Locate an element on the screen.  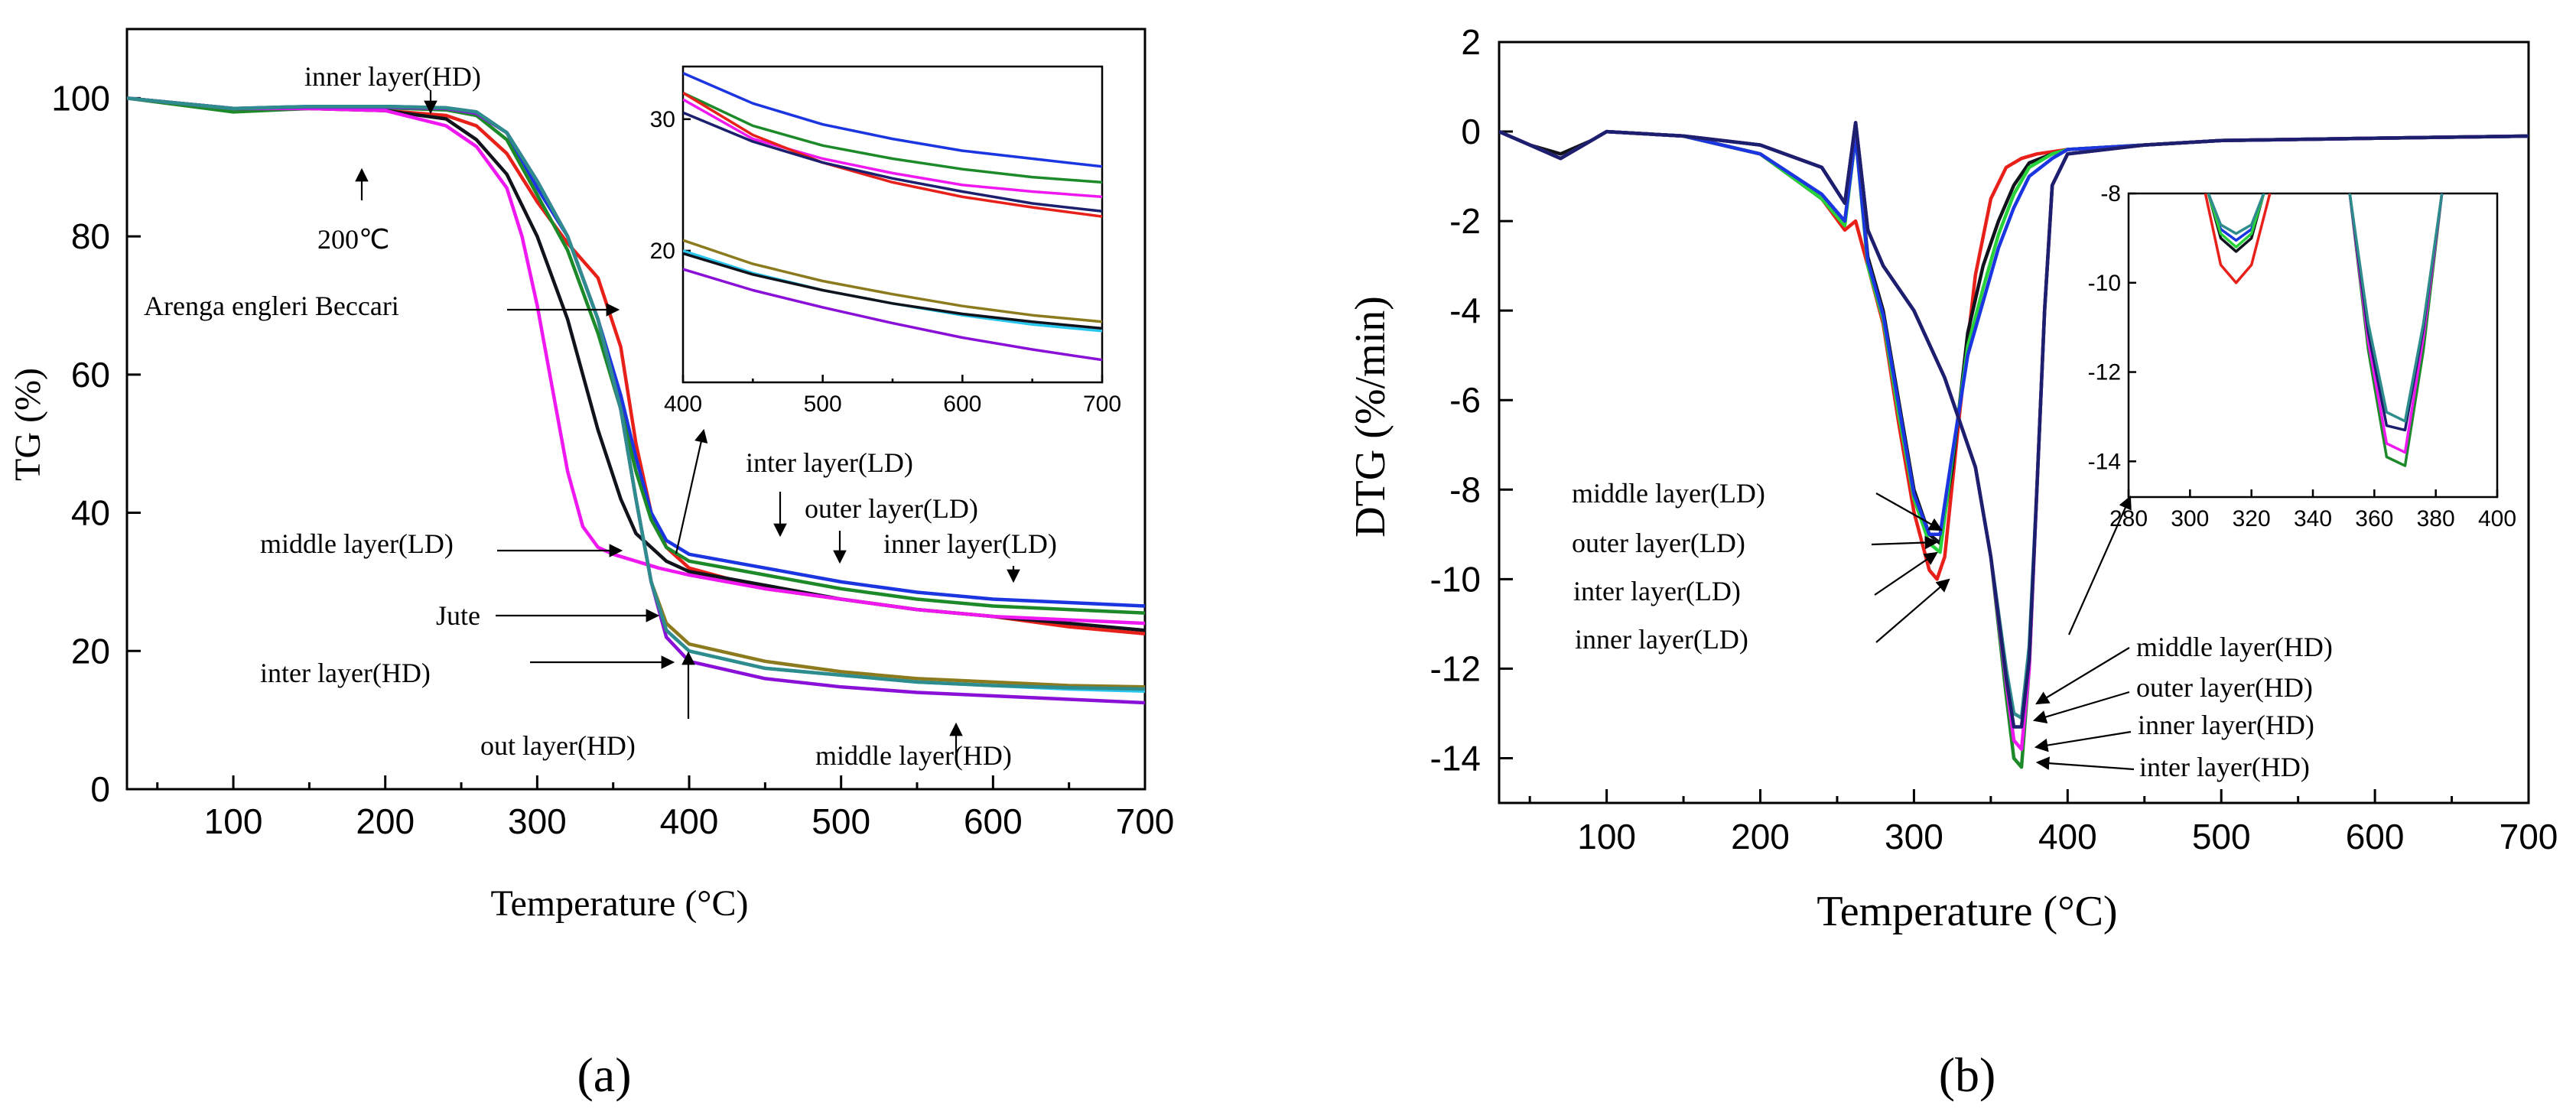
panel-a-inset-series-navy-line is located at coordinates (892, 162).